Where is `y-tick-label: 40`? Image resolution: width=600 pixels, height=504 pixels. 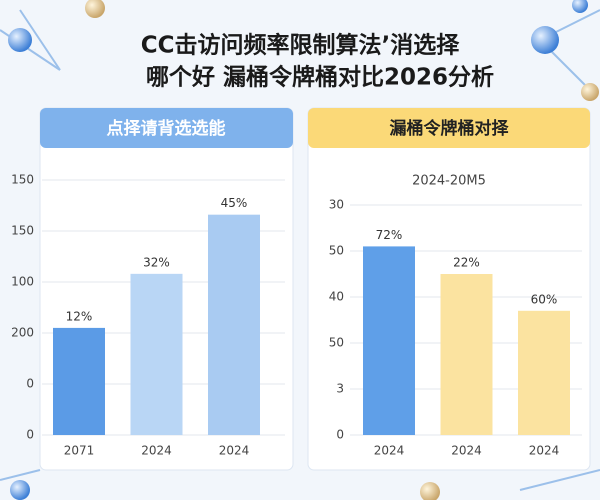 y-tick-label: 40 is located at coordinates (336, 297).